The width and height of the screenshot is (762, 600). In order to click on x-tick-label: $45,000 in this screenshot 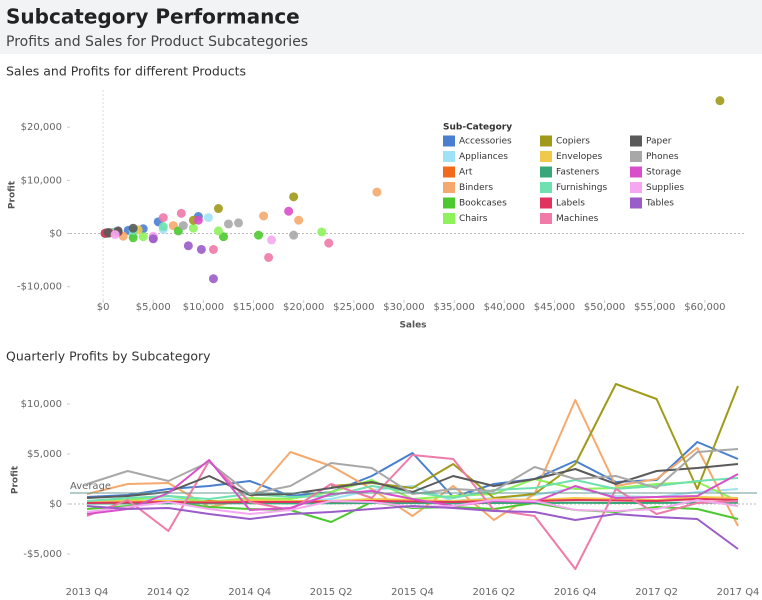, I will do `click(554, 307)`.